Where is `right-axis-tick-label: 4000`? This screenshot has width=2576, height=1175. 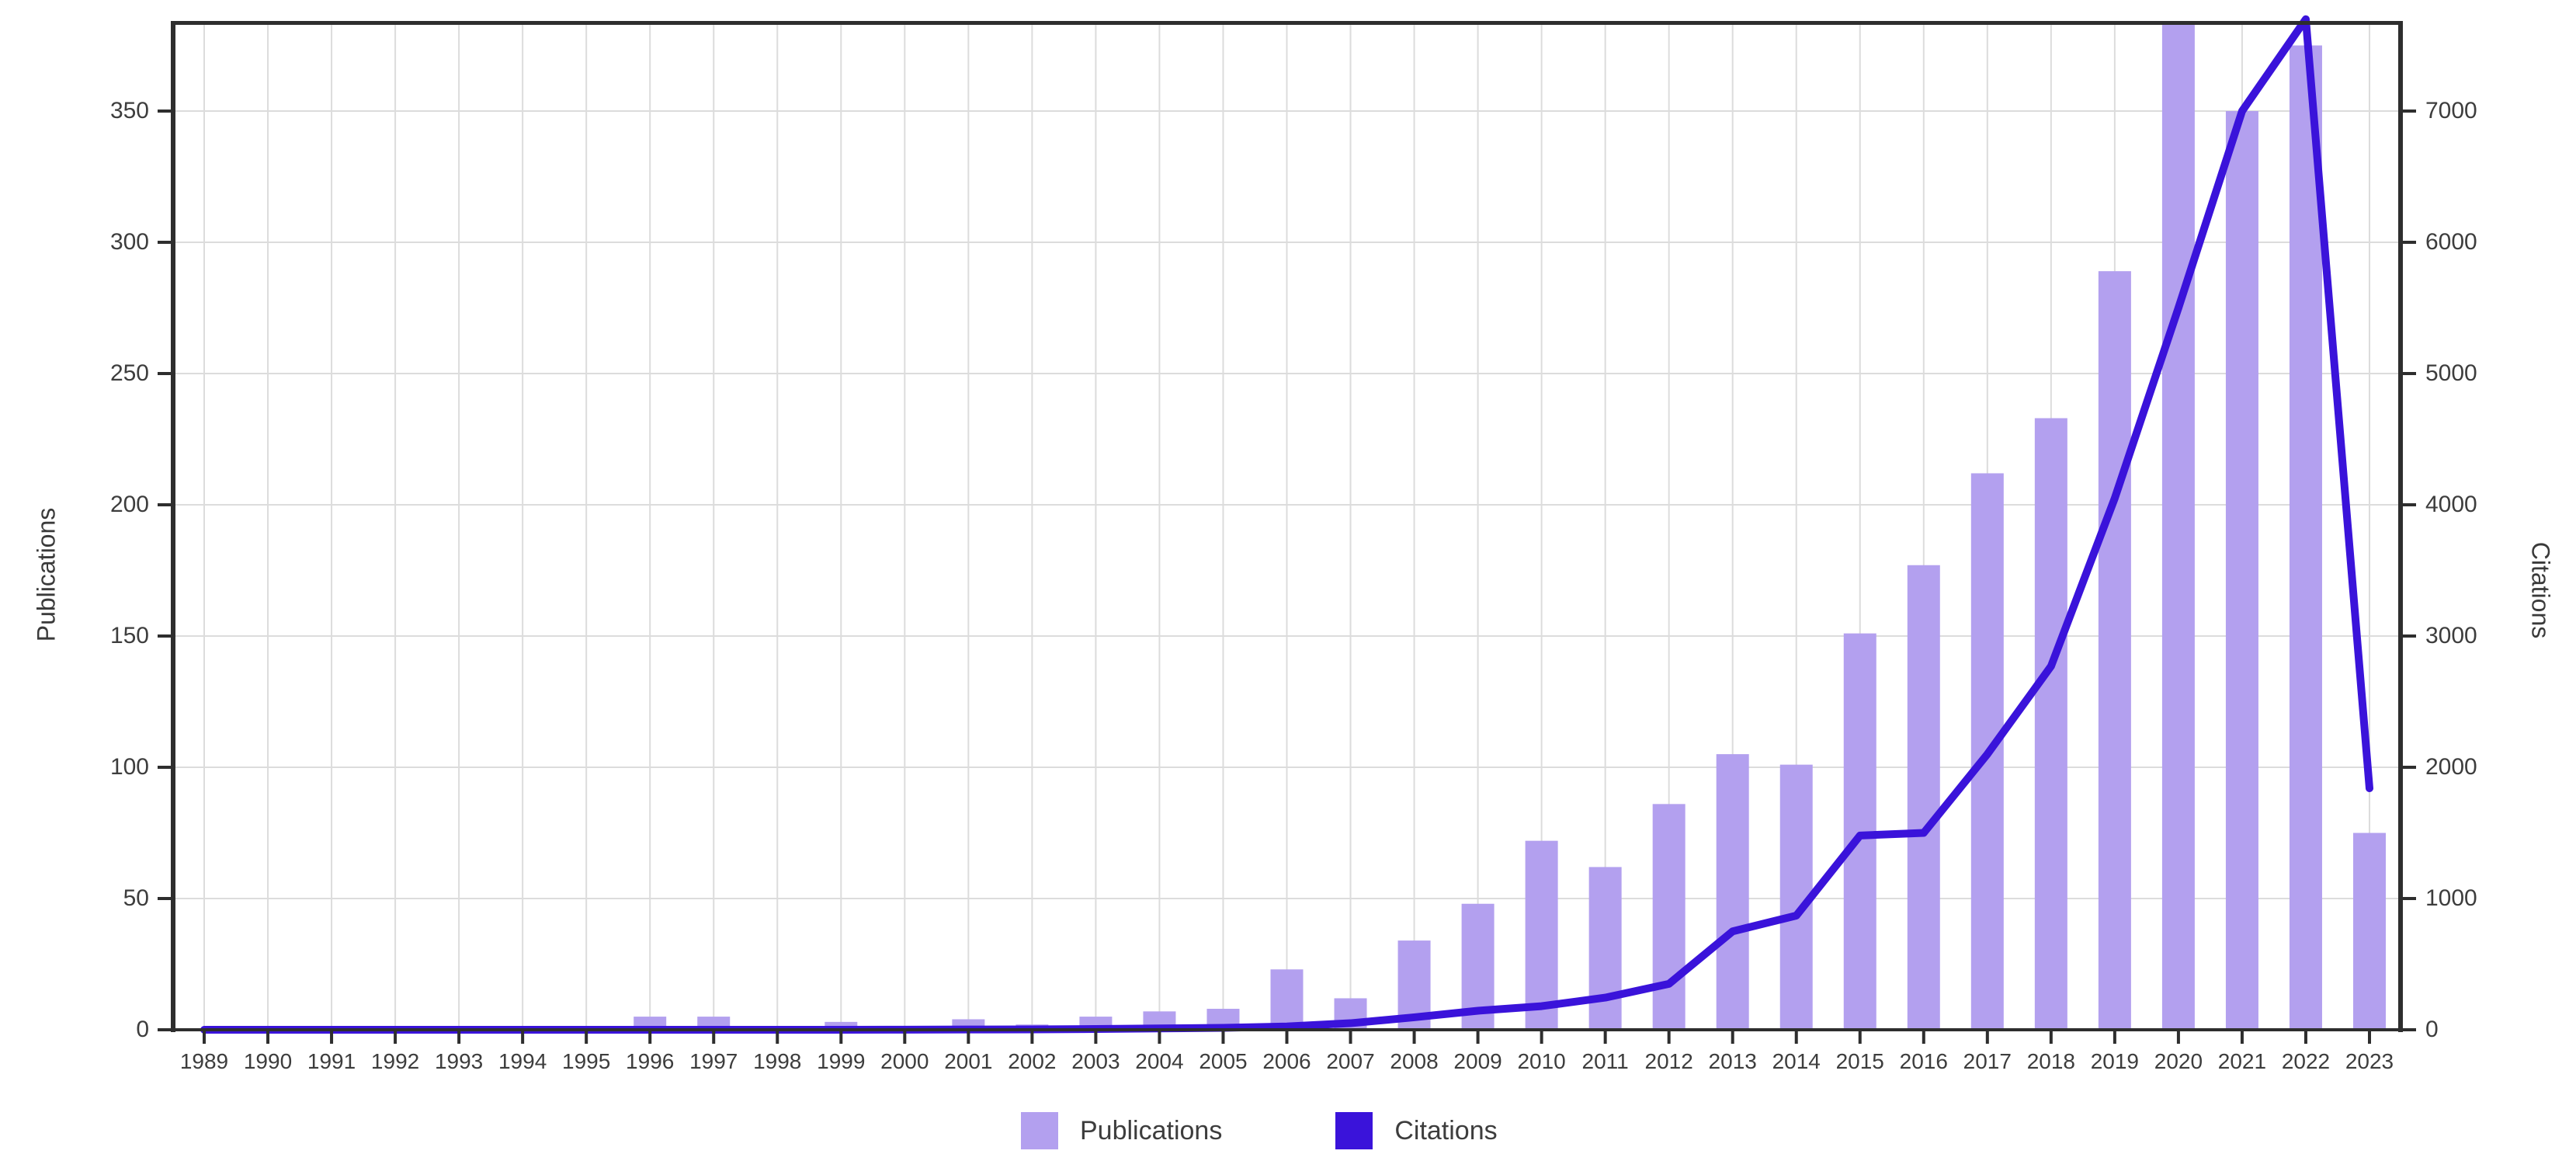 right-axis-tick-label: 4000 is located at coordinates (2451, 505).